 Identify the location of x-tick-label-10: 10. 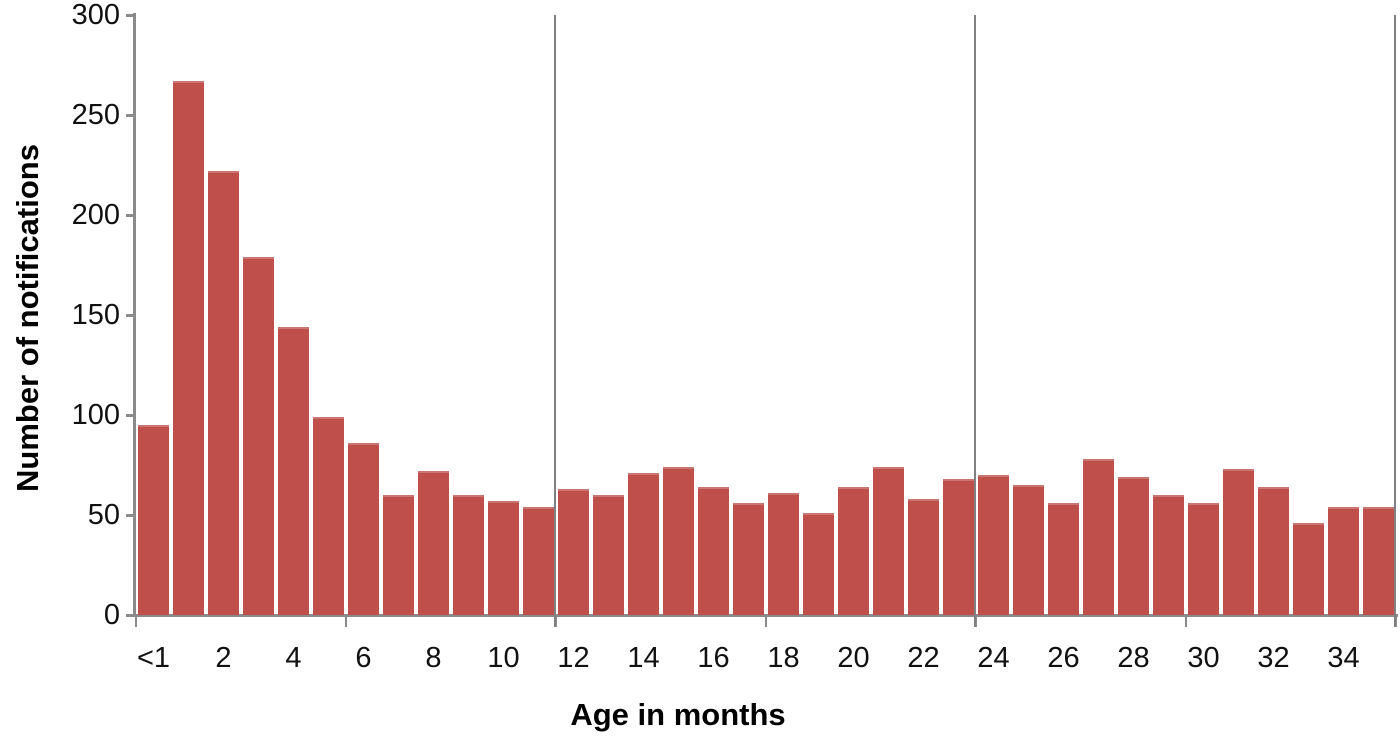
(503, 658).